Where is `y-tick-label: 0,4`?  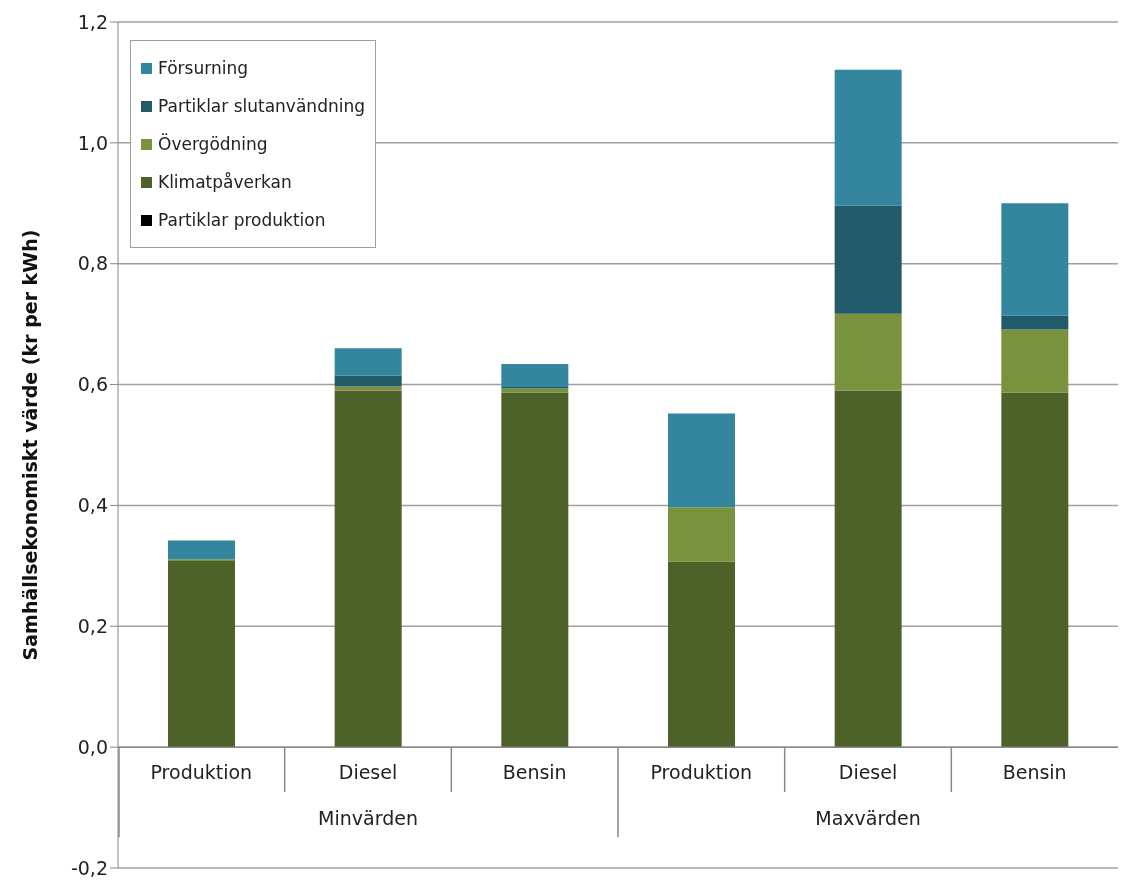
y-tick-label: 0,4 is located at coordinates (92, 505).